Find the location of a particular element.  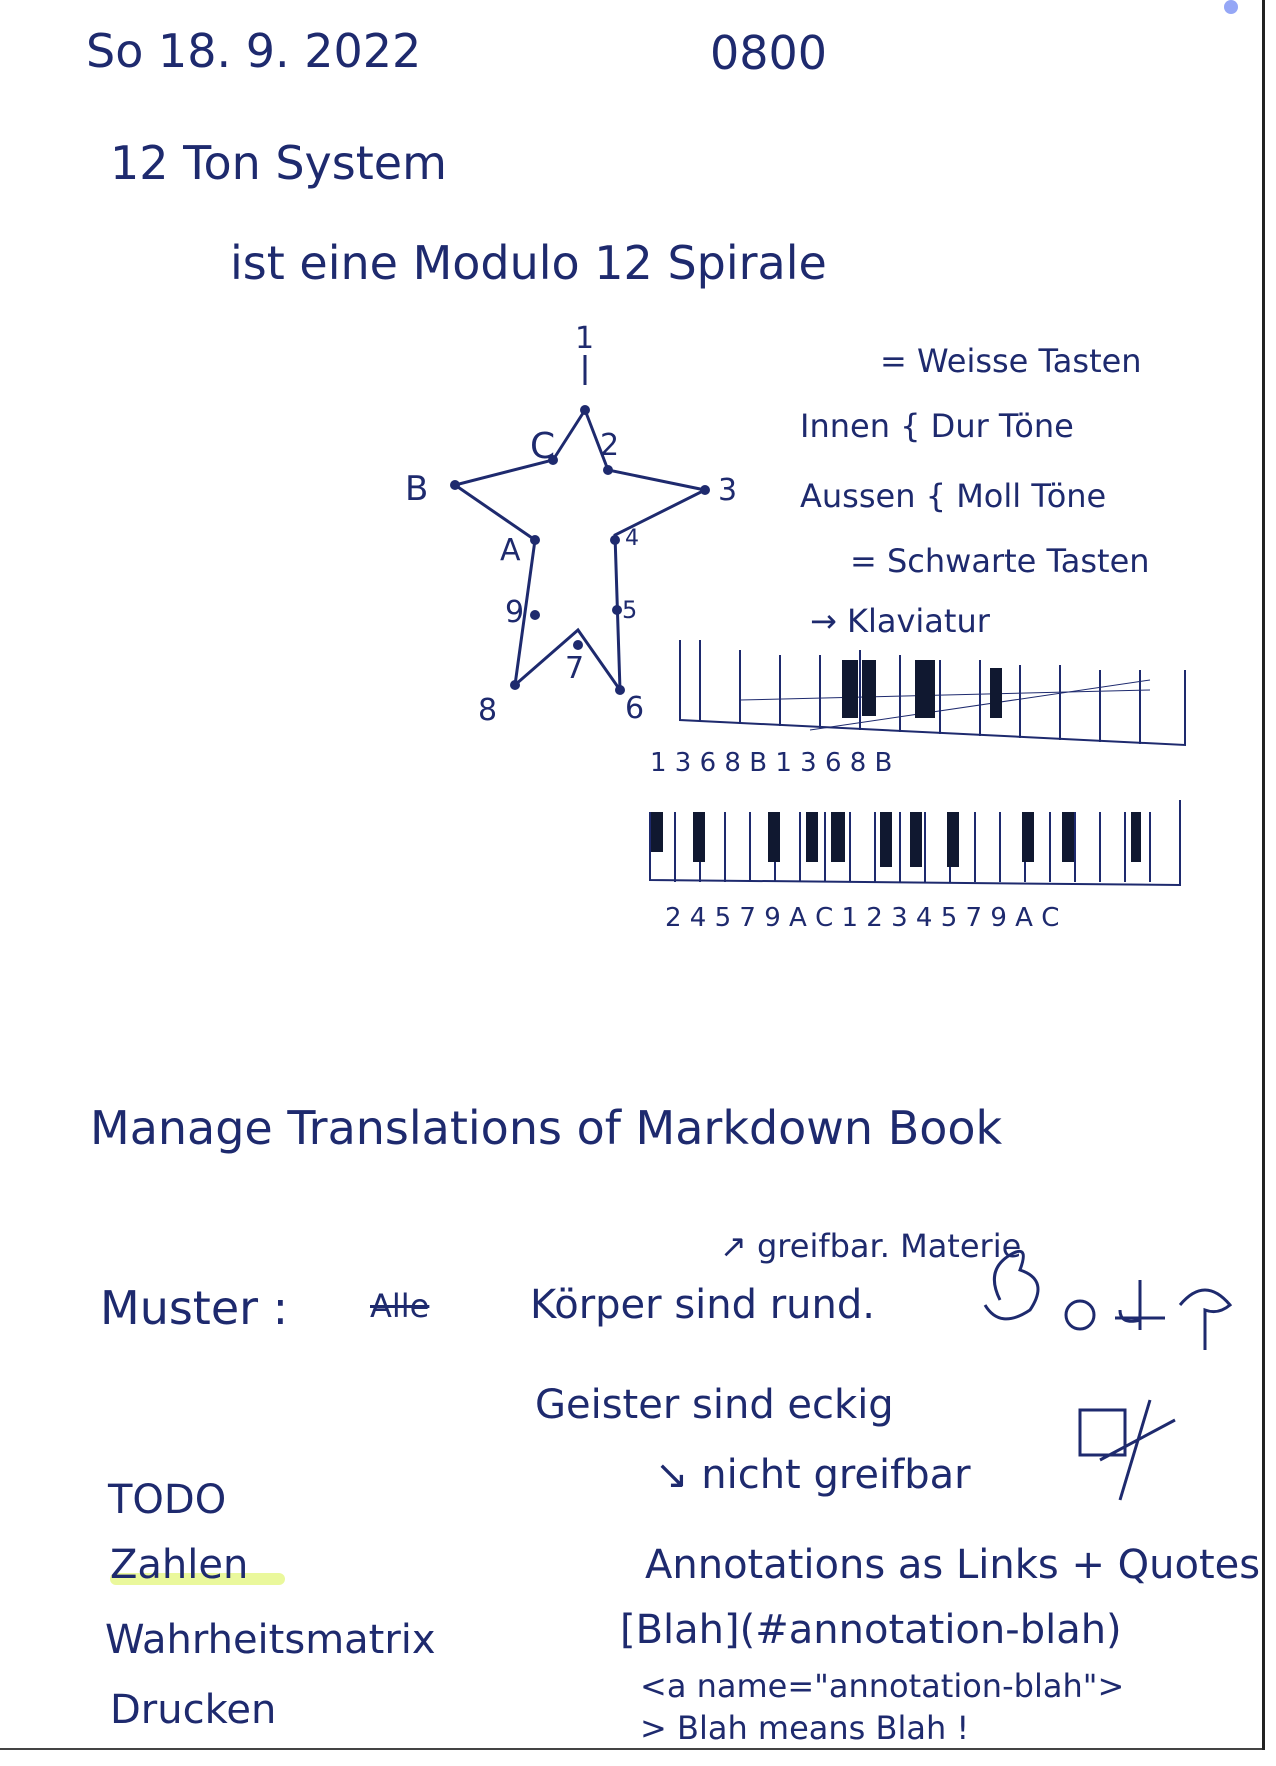

ink-dot is located at coordinates (1231, 7).